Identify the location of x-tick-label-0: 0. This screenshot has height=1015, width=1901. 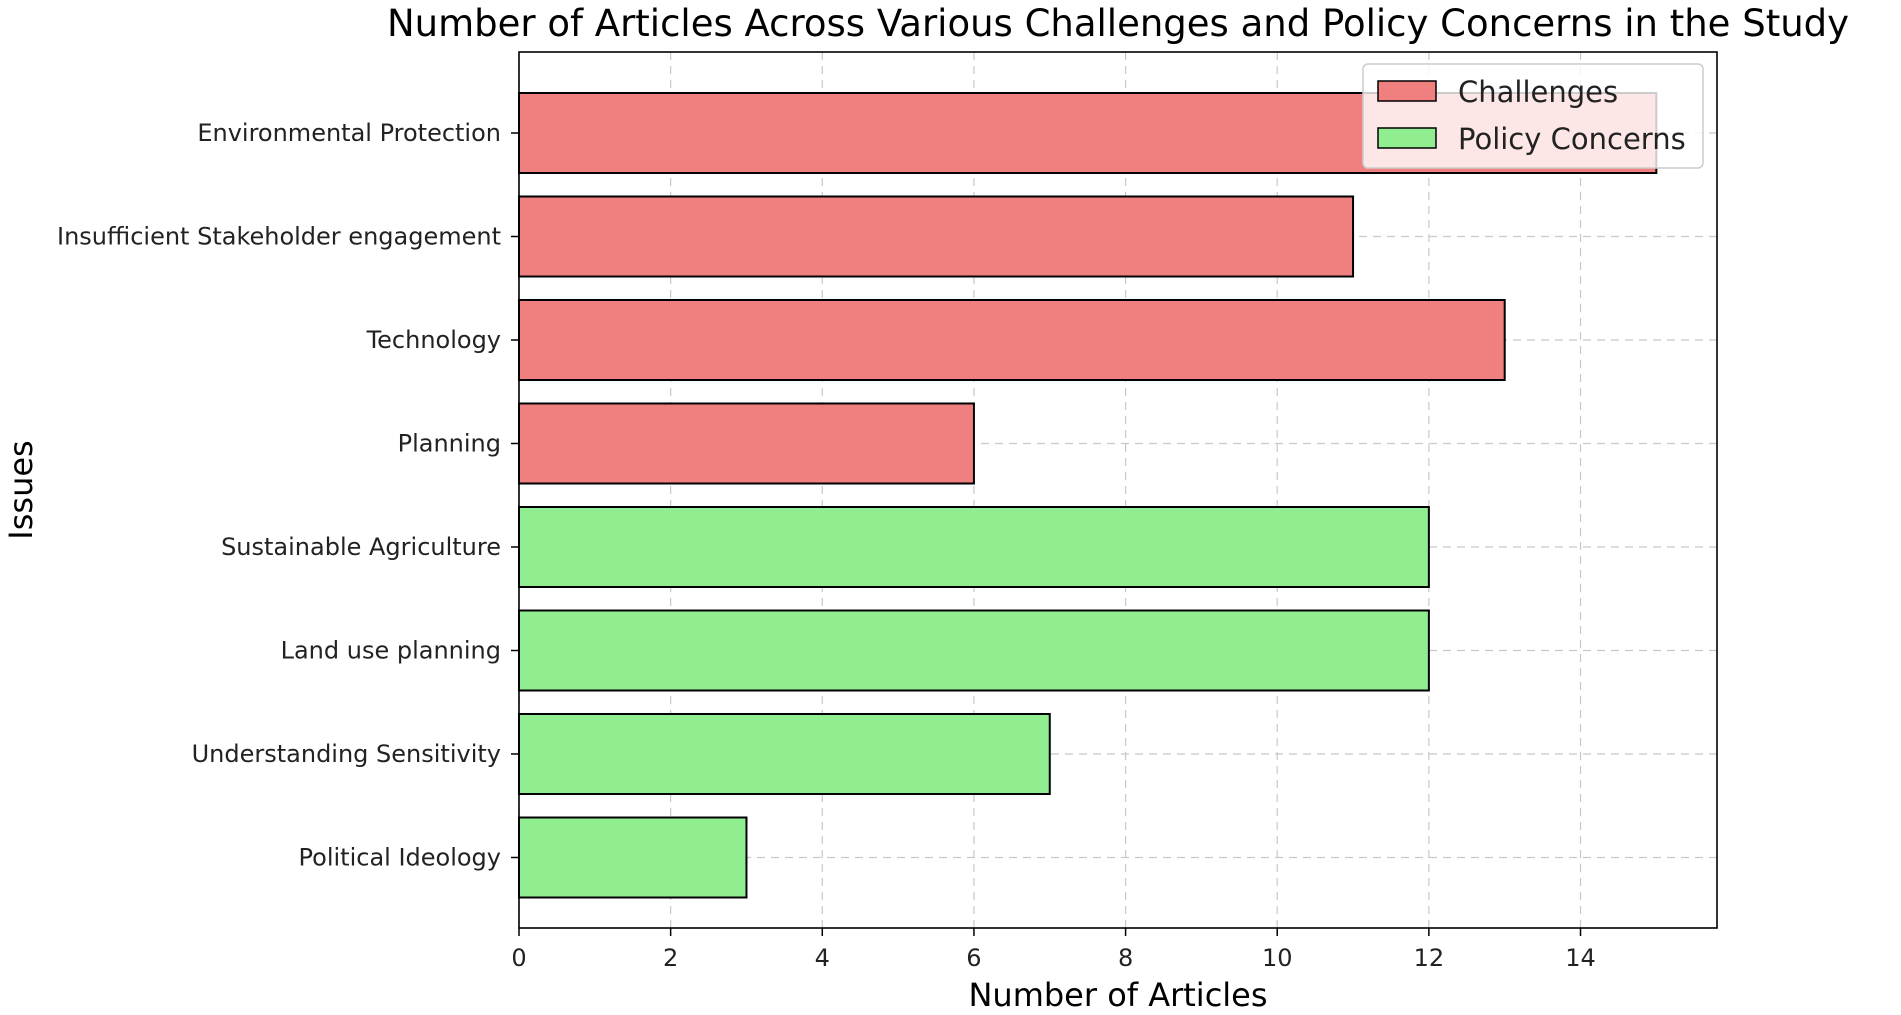
(518, 958).